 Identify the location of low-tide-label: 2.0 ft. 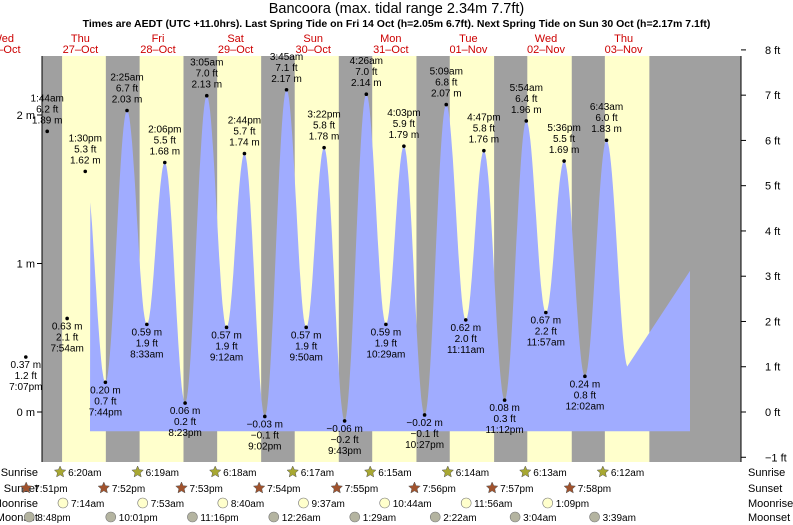
(466, 339).